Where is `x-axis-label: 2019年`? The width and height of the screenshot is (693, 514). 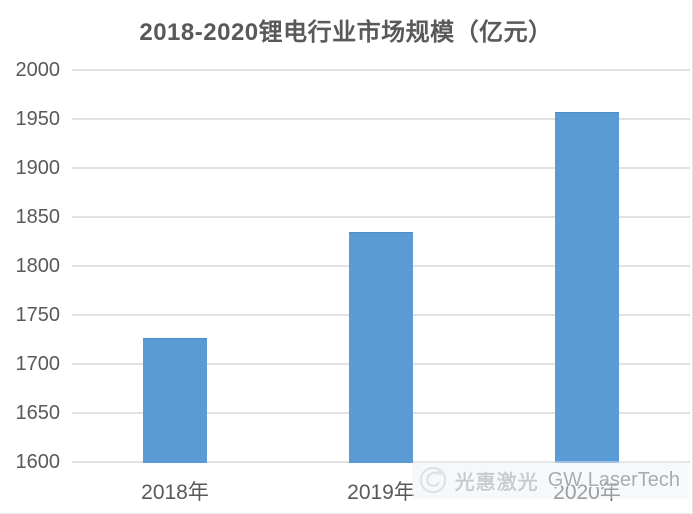
x-axis-label: 2019年 is located at coordinates (381, 492).